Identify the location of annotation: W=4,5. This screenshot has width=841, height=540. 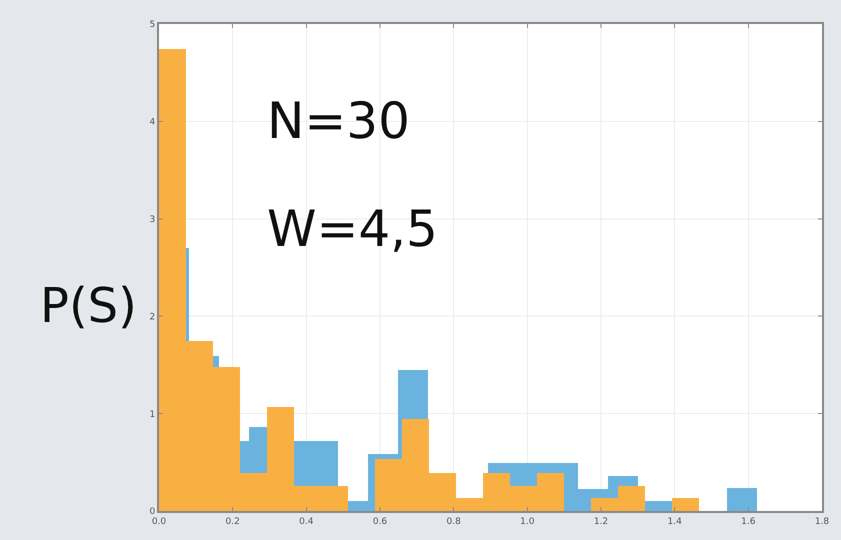
(352, 229).